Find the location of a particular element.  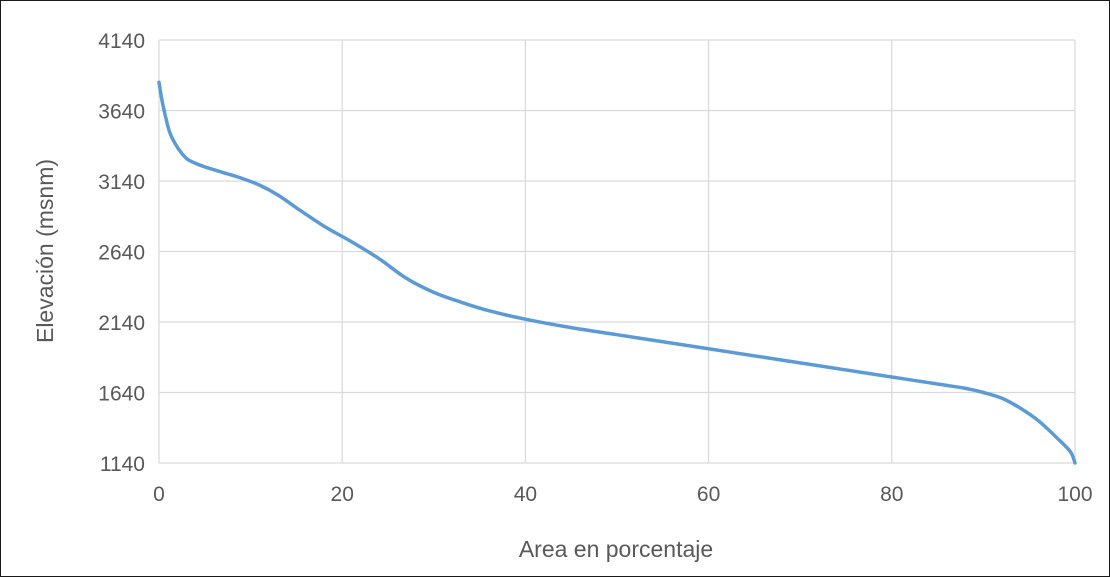

x-tick-label: 40 is located at coordinates (525, 494).